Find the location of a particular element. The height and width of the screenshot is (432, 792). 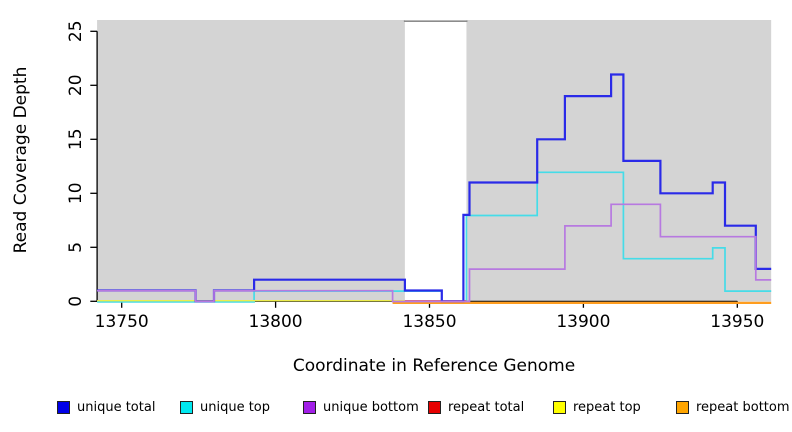

legend-label: unique bottom is located at coordinates (371, 407).